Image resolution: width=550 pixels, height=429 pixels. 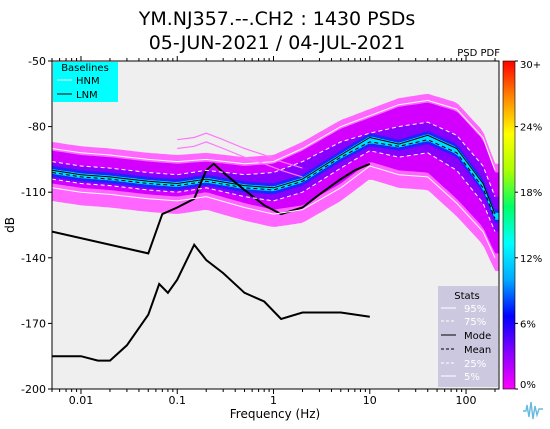 I want to click on baselines-legend-lnm-label: LNM, so click(x=87, y=95).